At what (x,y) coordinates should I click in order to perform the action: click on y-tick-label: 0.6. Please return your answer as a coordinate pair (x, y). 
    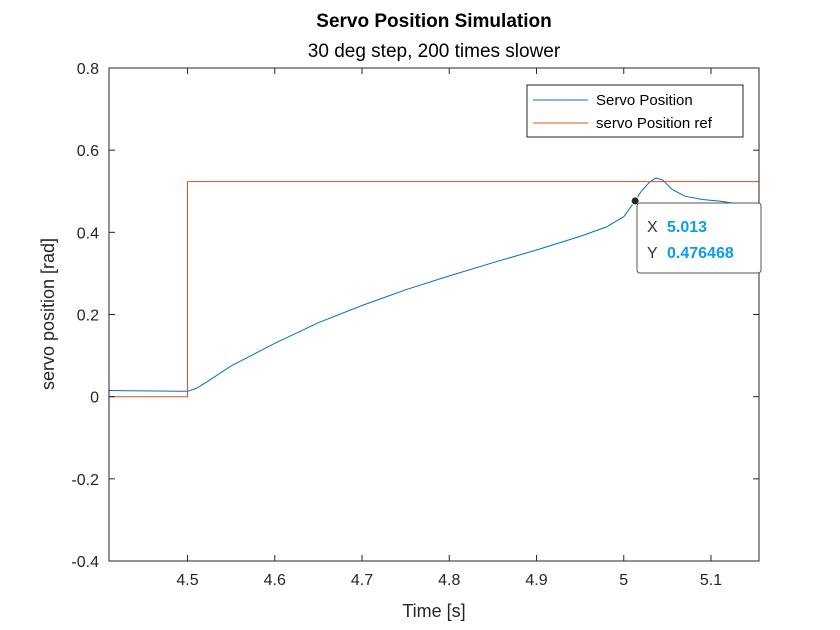
    Looking at the image, I should click on (88, 151).